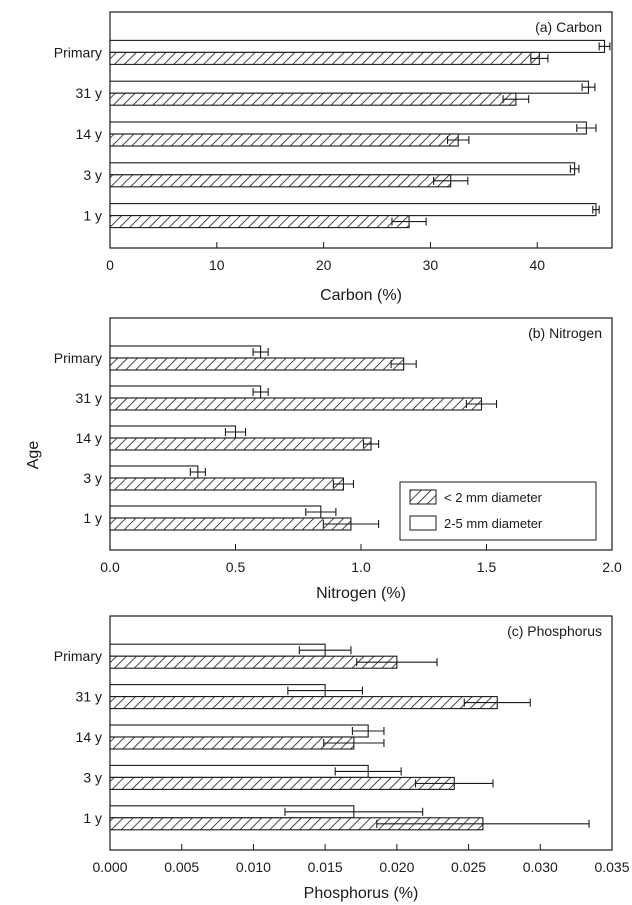 The width and height of the screenshot is (632, 905). I want to click on x-tick-label: 0.015, so click(325, 867).